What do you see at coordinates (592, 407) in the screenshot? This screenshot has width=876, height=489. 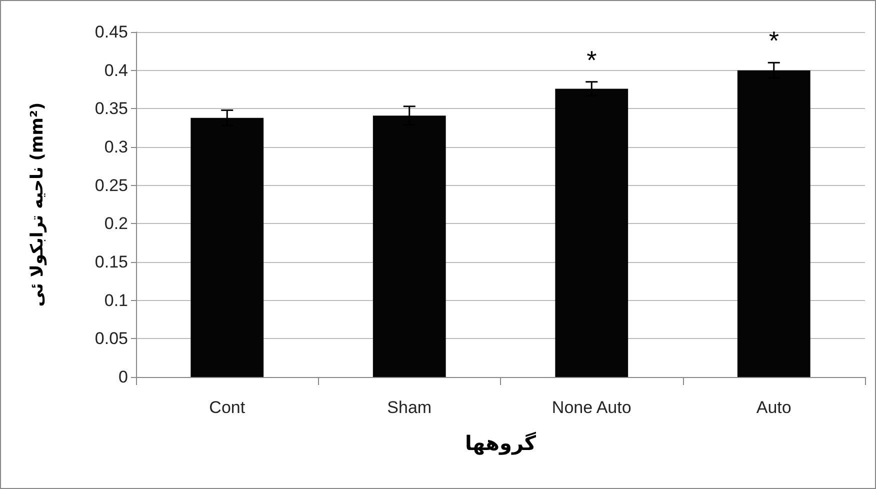 I see `x-tick-label: None Auto` at bounding box center [592, 407].